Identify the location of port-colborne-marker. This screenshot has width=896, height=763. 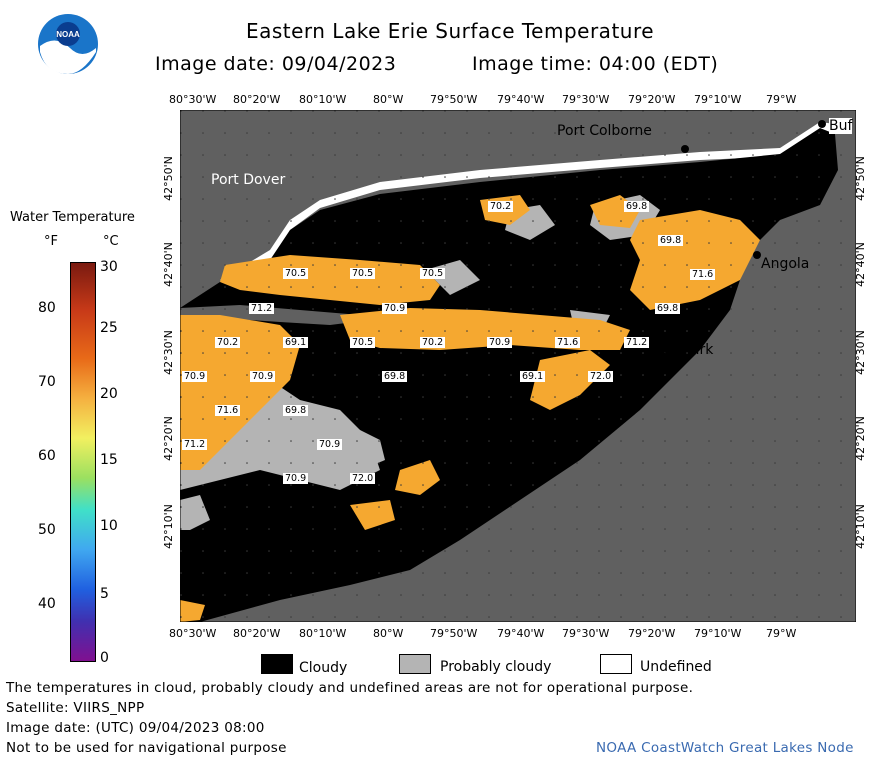
(685, 149).